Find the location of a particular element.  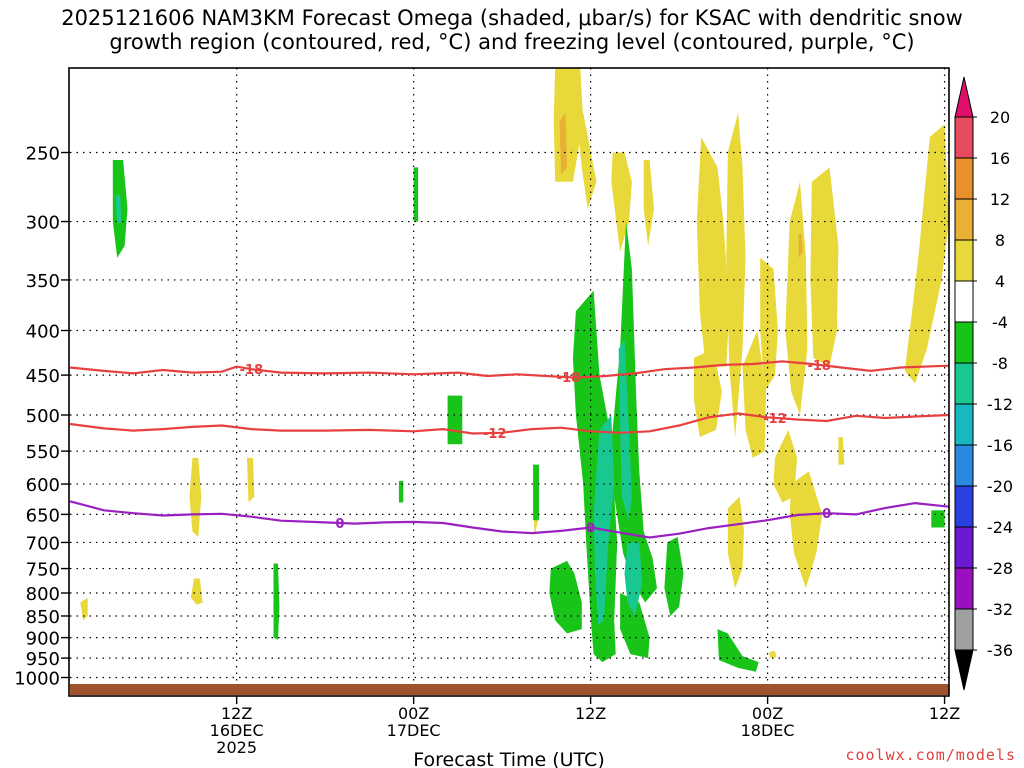

omega-neg-4-h is located at coordinates (455, 420).